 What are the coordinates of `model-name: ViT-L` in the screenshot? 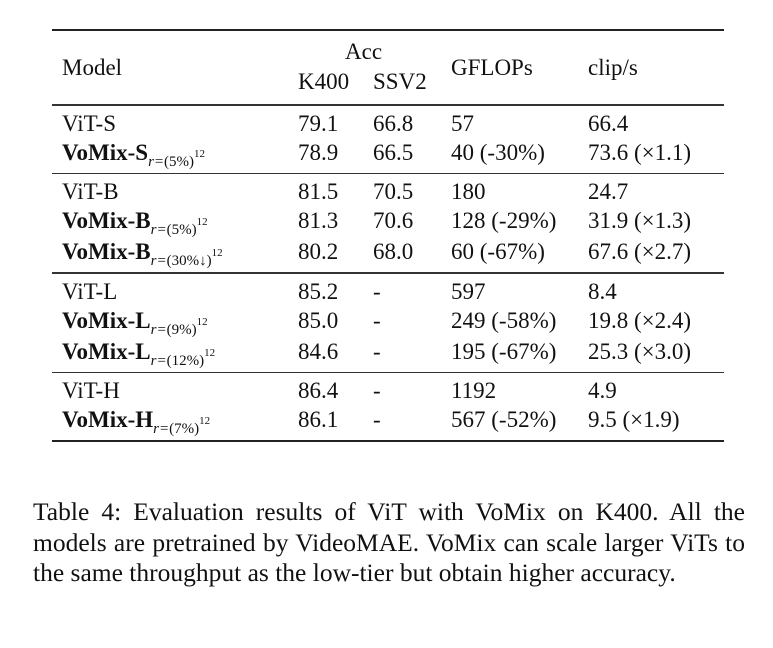 It's located at (90, 291).